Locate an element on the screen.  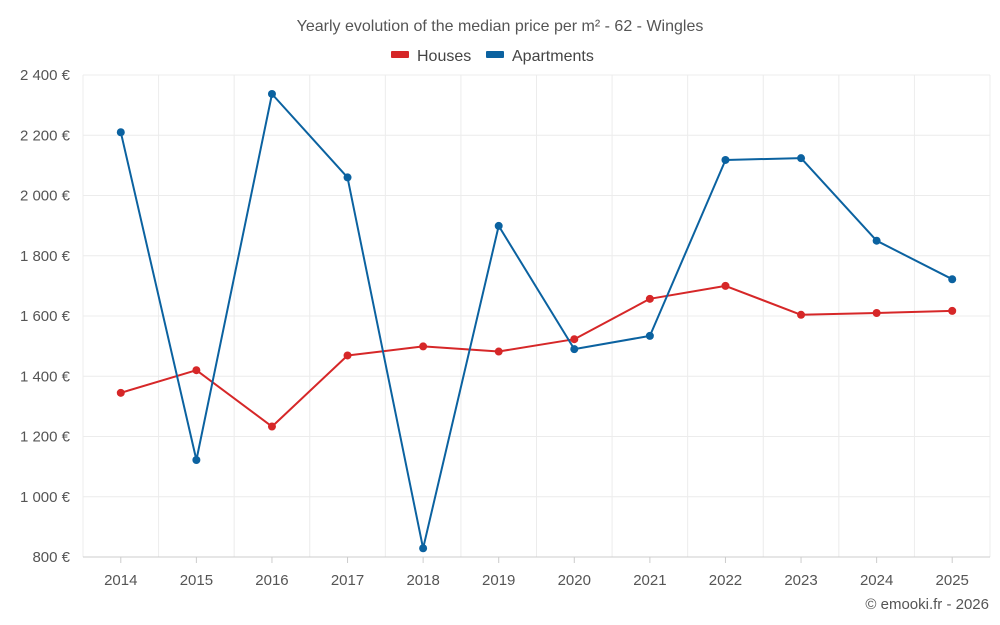
x-tick-label: 2022 is located at coordinates (725, 580).